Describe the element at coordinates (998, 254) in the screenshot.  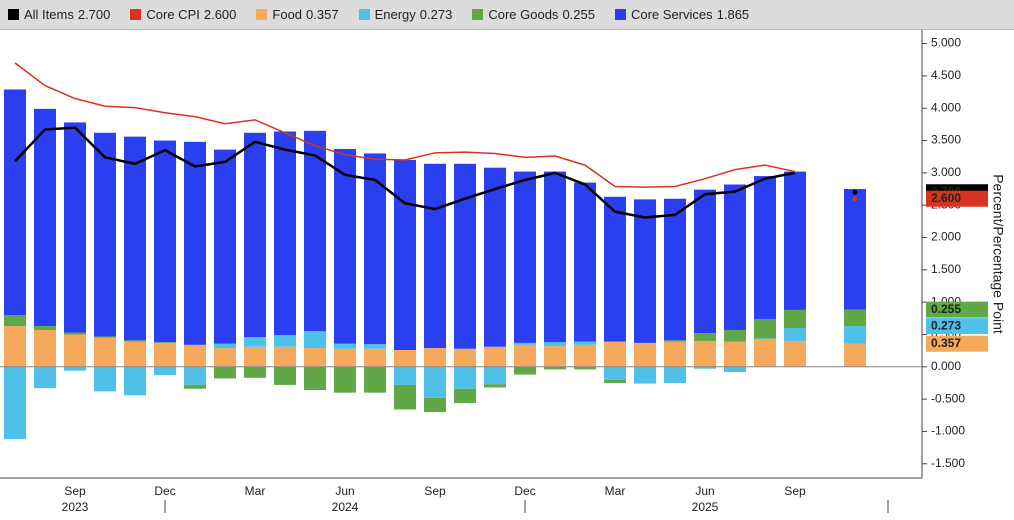
I see `y-axis-label: Percent/Percentage Point` at that location.